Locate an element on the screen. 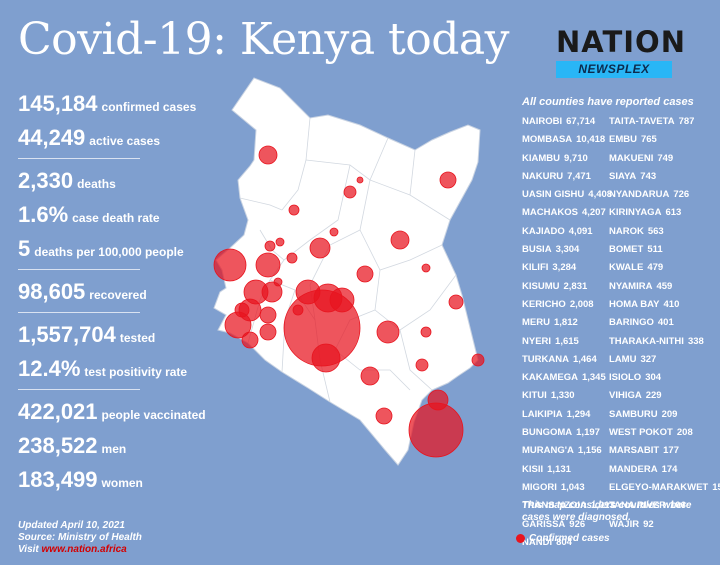 This screenshot has width=720, height=565. county-name: WEST POKOT is located at coordinates (641, 433).